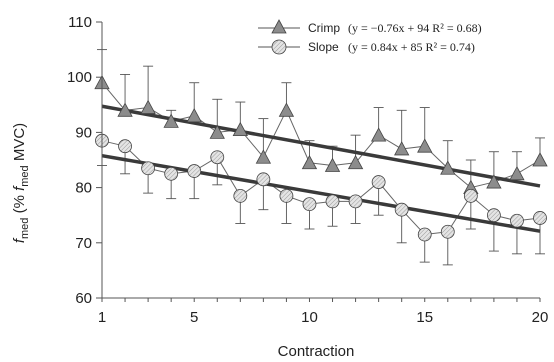  Describe the element at coordinates (102, 317) in the screenshot. I see `x-tick-label: 1` at that location.